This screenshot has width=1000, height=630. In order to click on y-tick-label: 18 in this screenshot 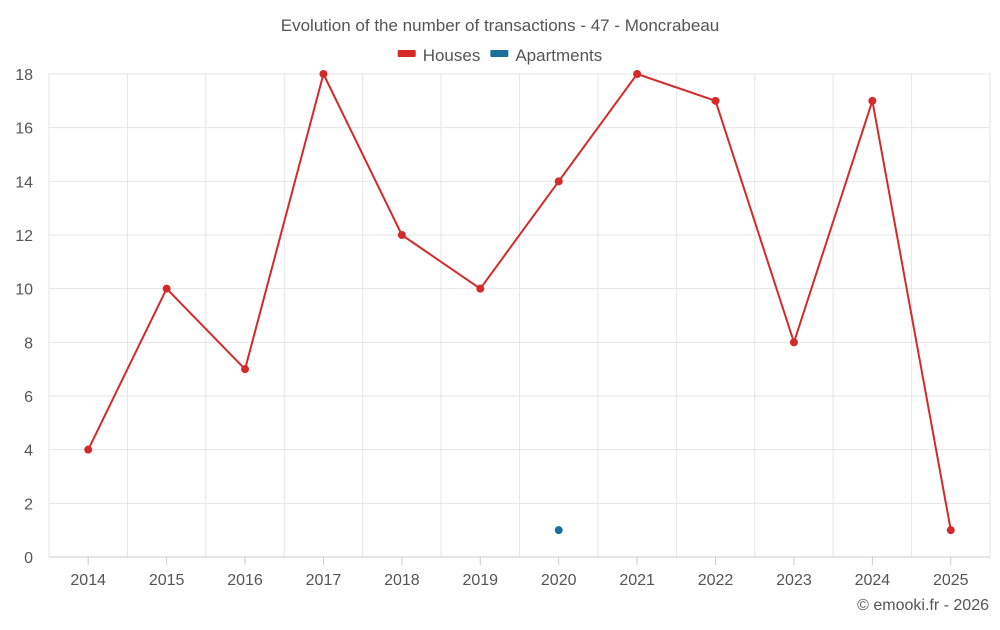, I will do `click(24, 75)`.